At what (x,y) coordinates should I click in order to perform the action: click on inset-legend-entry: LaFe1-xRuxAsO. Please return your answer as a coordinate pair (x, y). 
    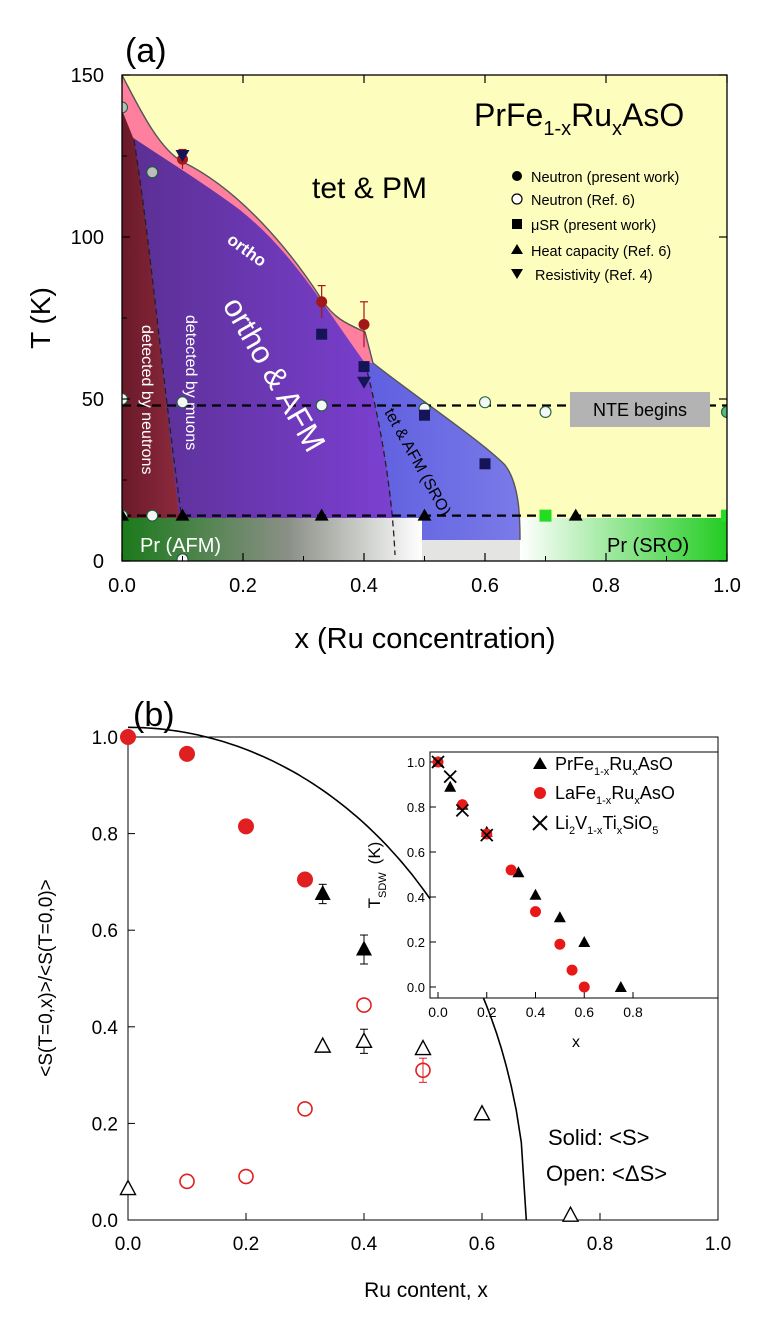
    Looking at the image, I should click on (604, 795).